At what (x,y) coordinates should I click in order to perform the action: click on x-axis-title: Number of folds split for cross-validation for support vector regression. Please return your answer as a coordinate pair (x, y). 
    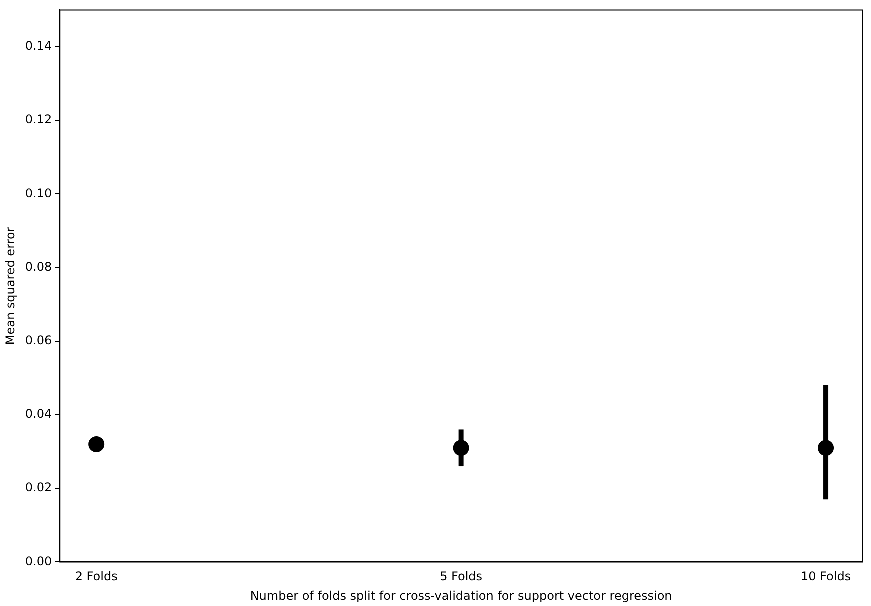
    Looking at the image, I should click on (461, 595).